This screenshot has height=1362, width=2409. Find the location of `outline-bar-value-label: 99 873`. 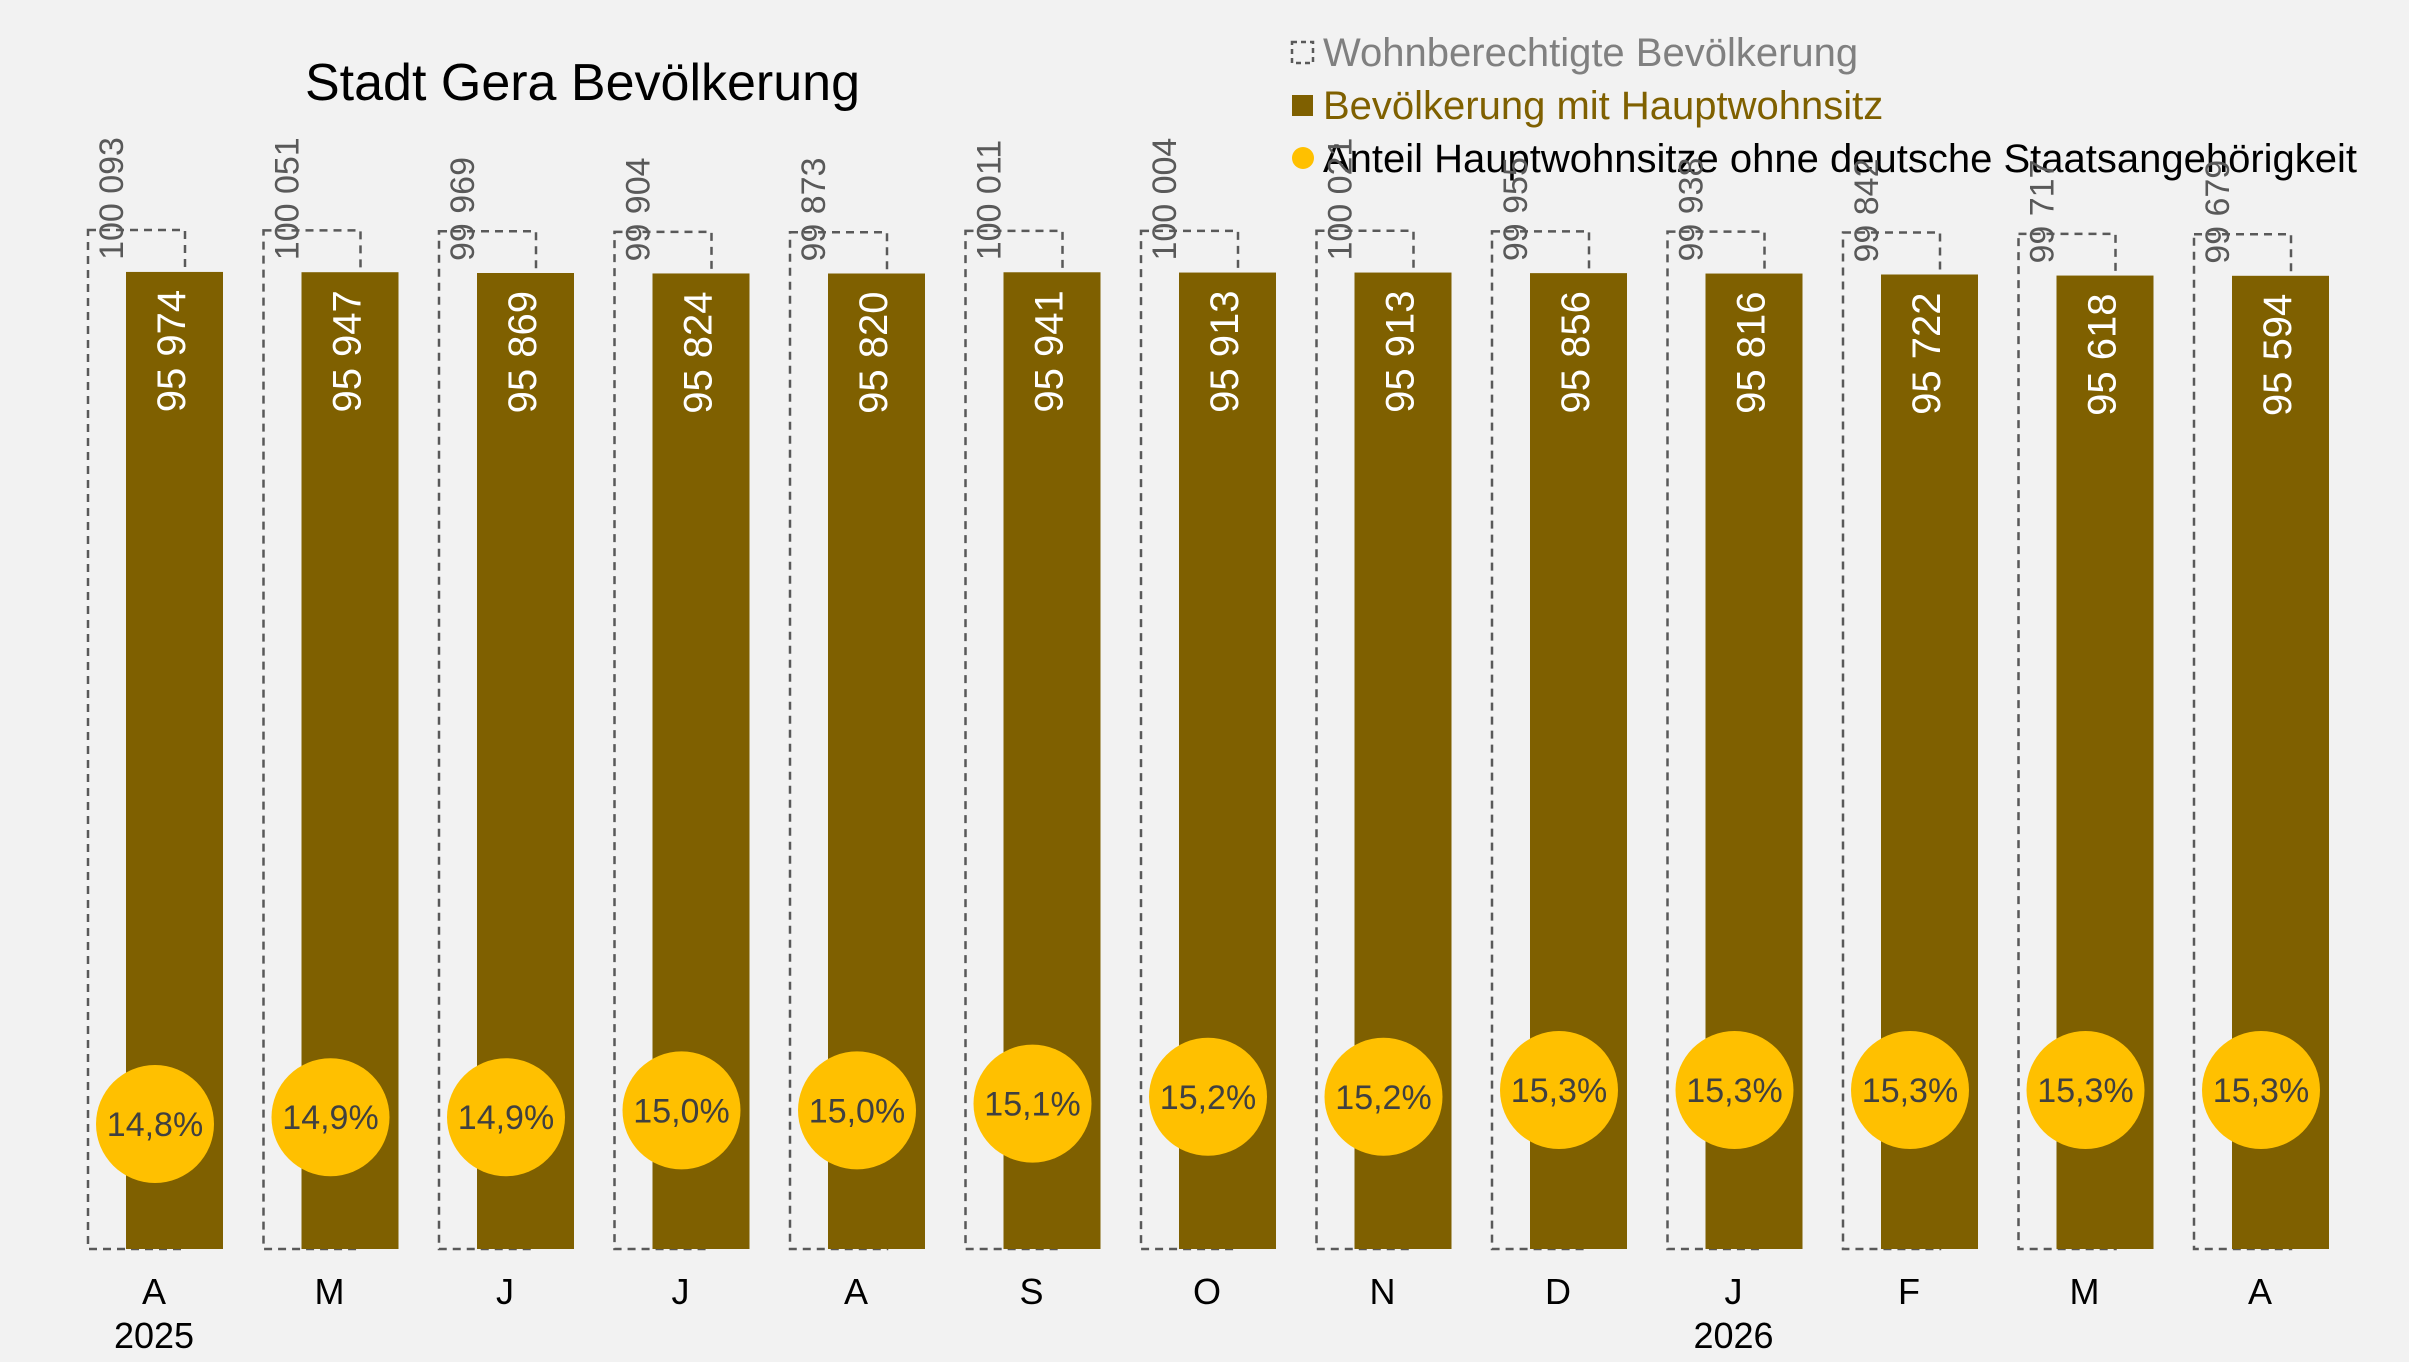

outline-bar-value-label: 99 873 is located at coordinates (814, 210).